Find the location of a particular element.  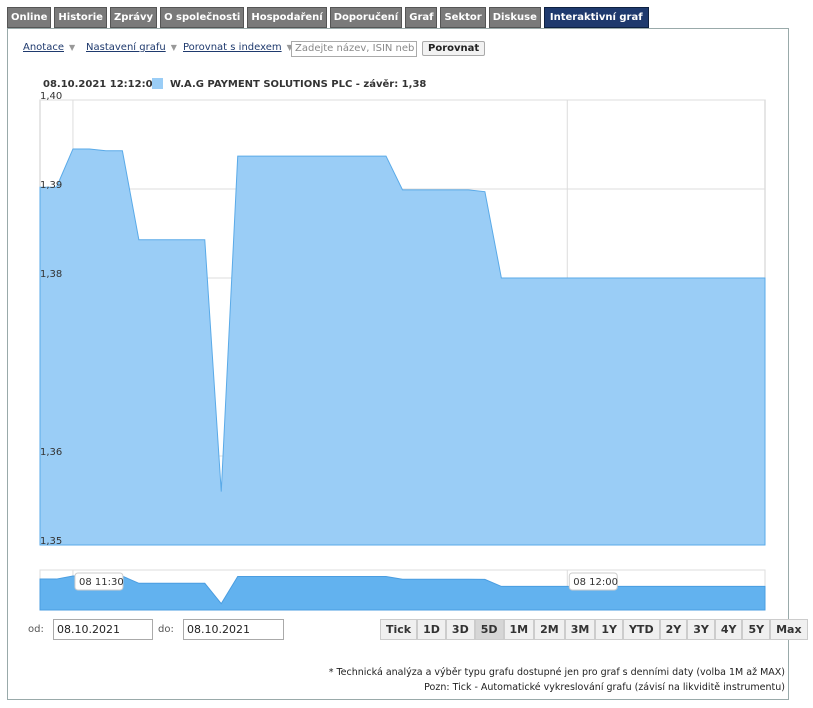

from-date: 08.10.2021 is located at coordinates (103, 629).